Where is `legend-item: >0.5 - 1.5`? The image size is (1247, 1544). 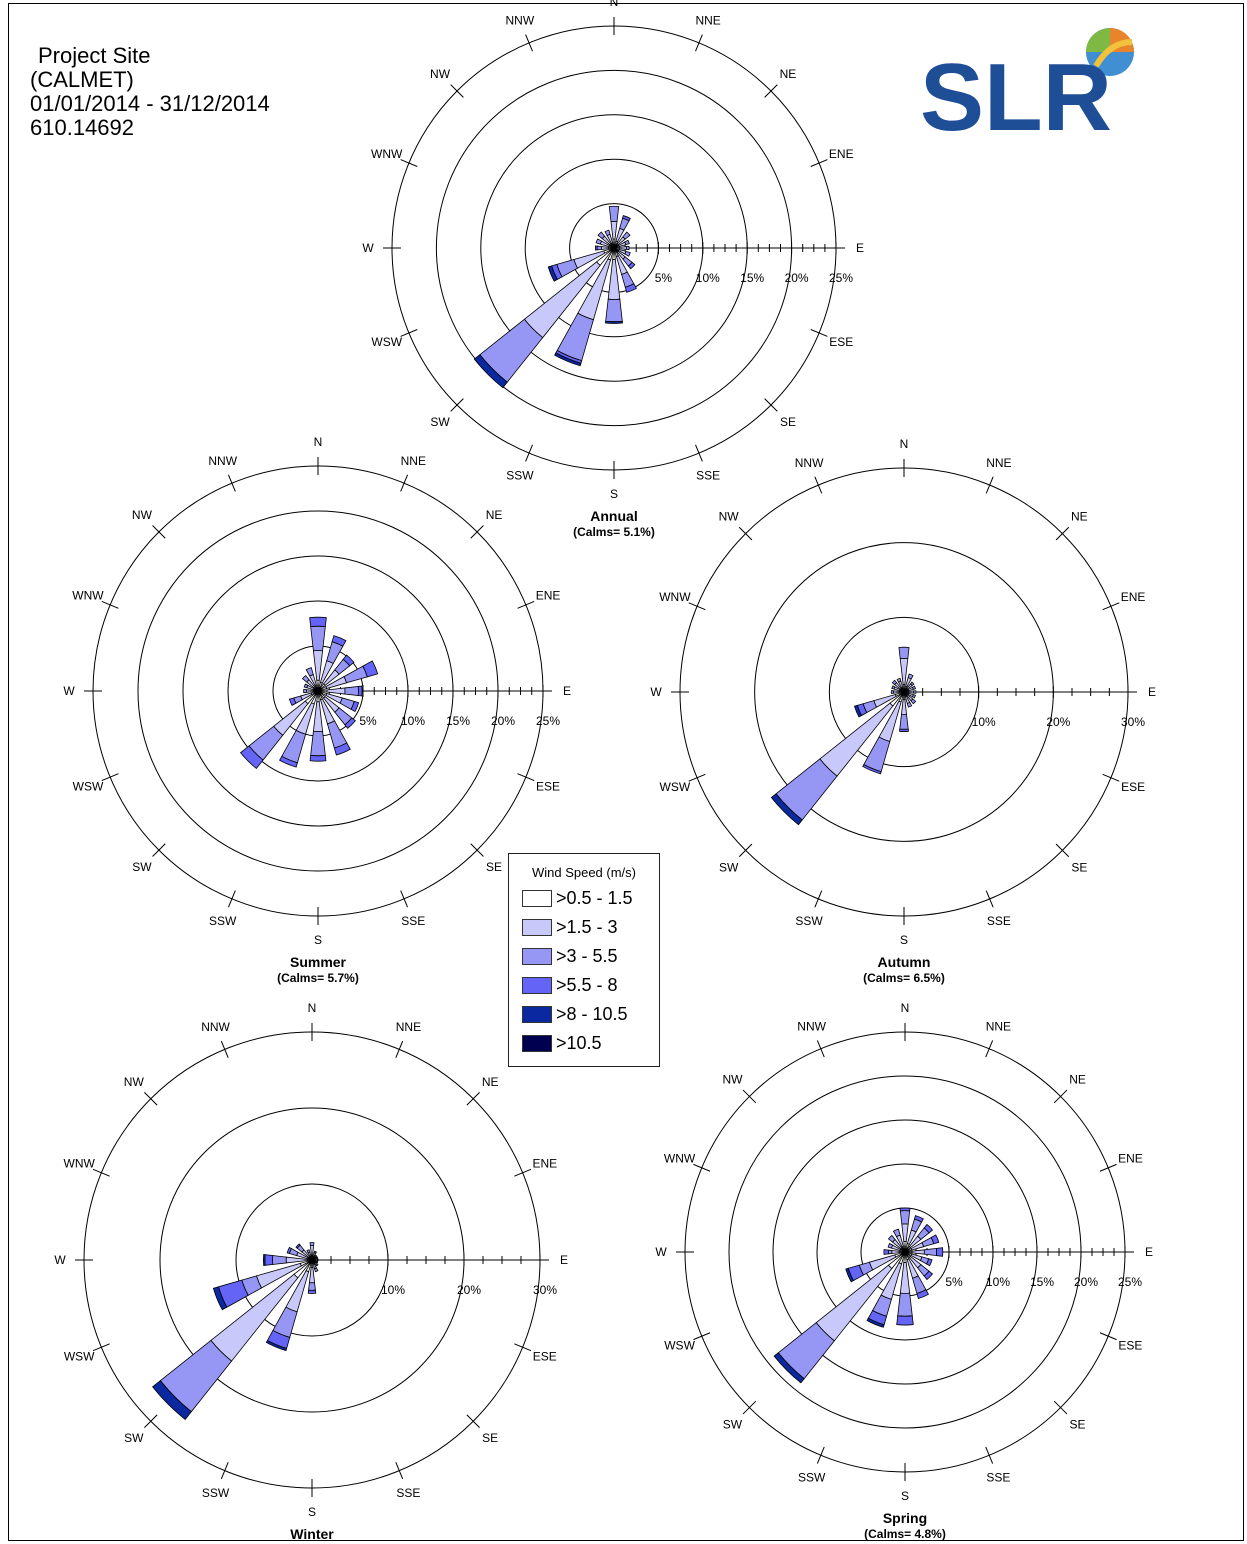 legend-item: >0.5 - 1.5 is located at coordinates (584, 898).